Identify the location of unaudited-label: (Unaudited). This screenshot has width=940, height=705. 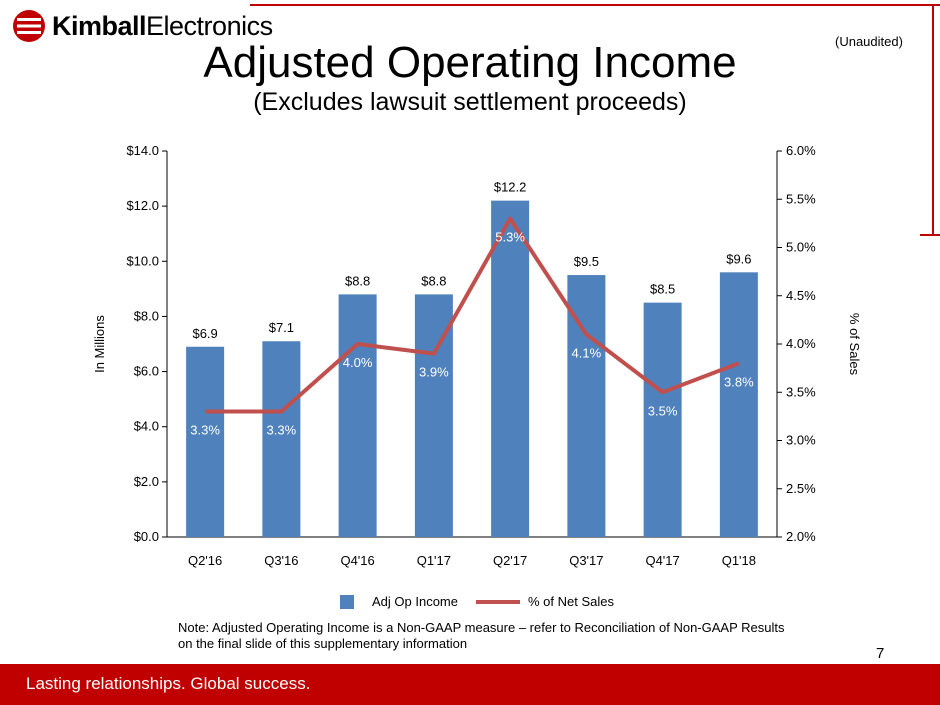
(869, 41).